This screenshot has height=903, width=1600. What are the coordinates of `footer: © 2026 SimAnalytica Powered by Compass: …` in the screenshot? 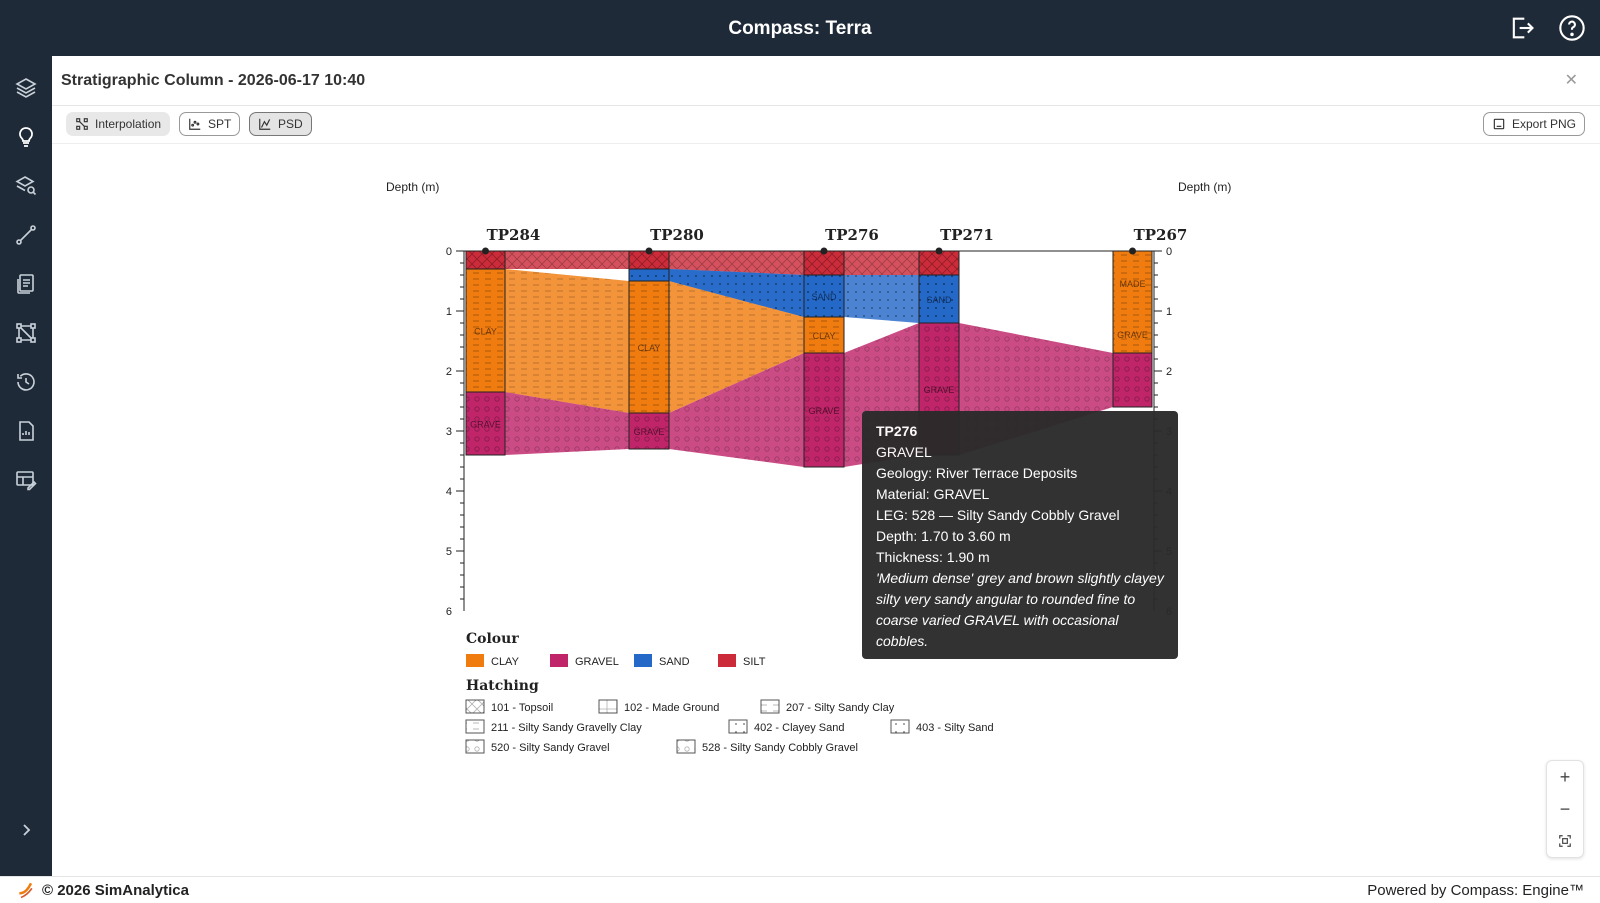 It's located at (800, 889).